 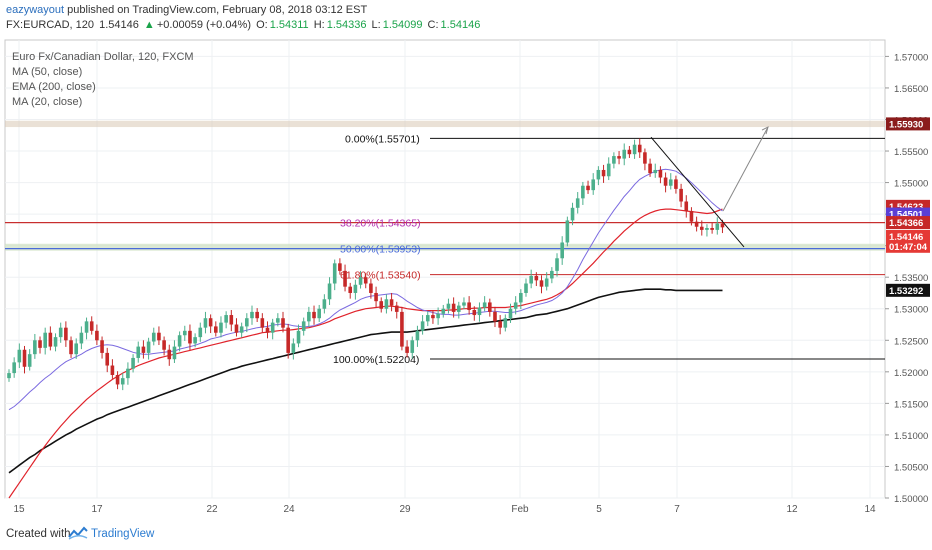 What do you see at coordinates (466, 535) in the screenshot?
I see `footer: Created with TradingView` at bounding box center [466, 535].